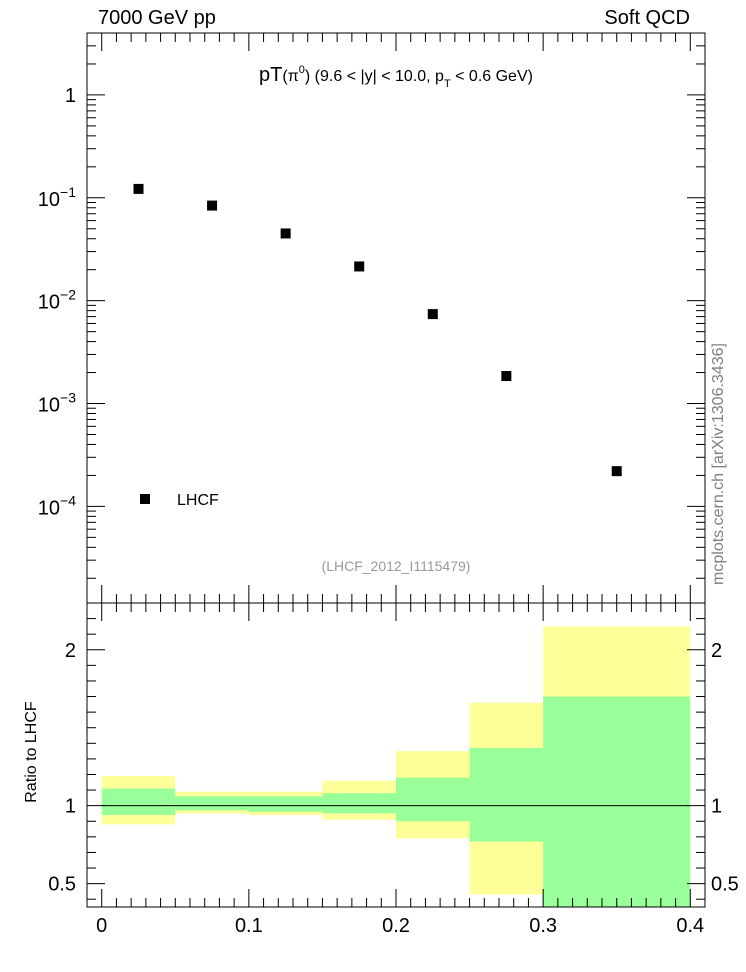  I want to click on legend: LHCF, so click(179, 500).